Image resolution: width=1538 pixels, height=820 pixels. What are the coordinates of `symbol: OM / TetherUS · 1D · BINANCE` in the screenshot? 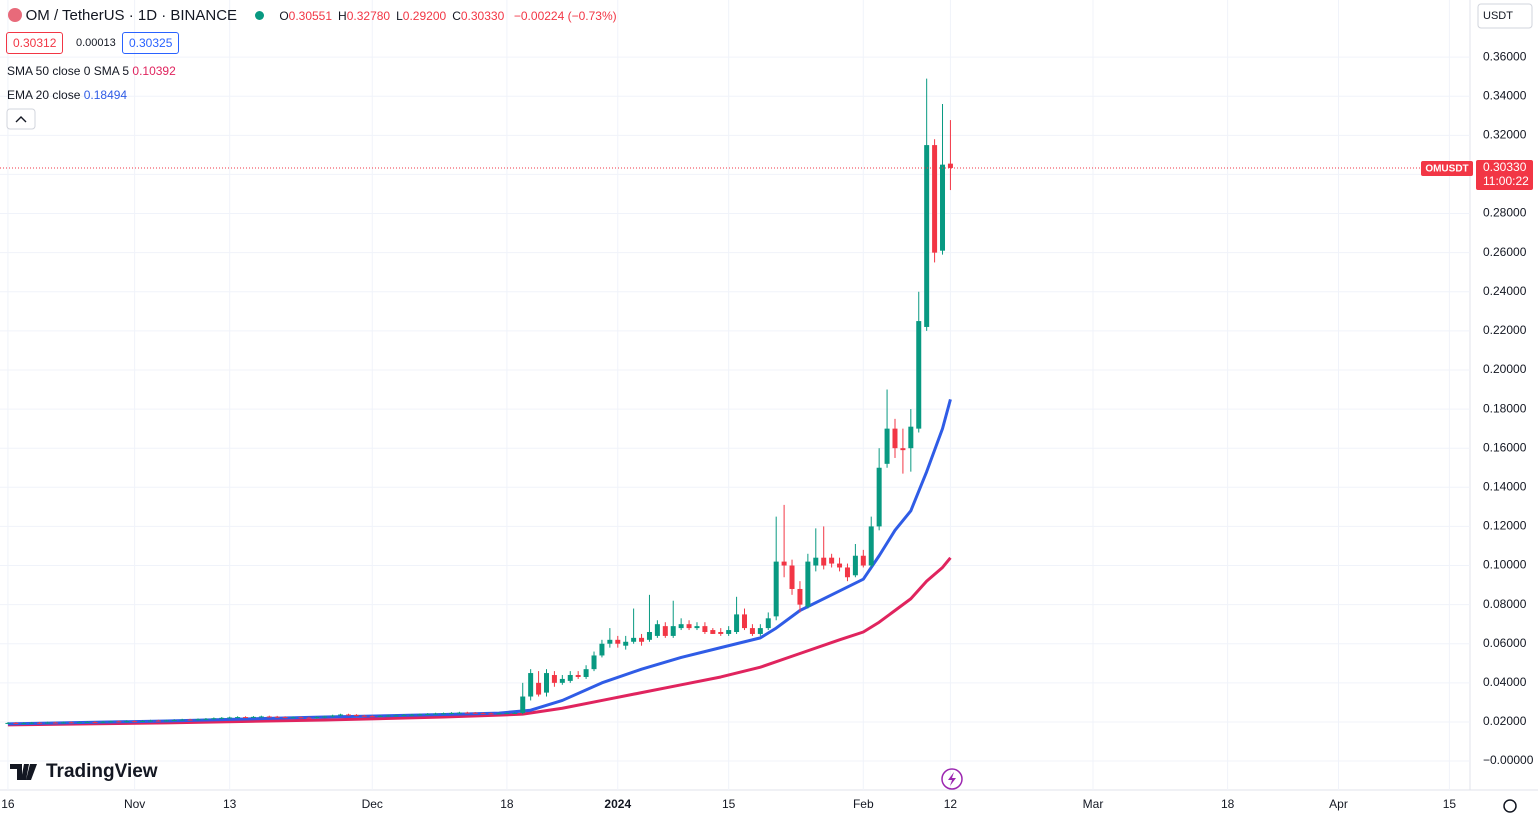 It's located at (131, 15).